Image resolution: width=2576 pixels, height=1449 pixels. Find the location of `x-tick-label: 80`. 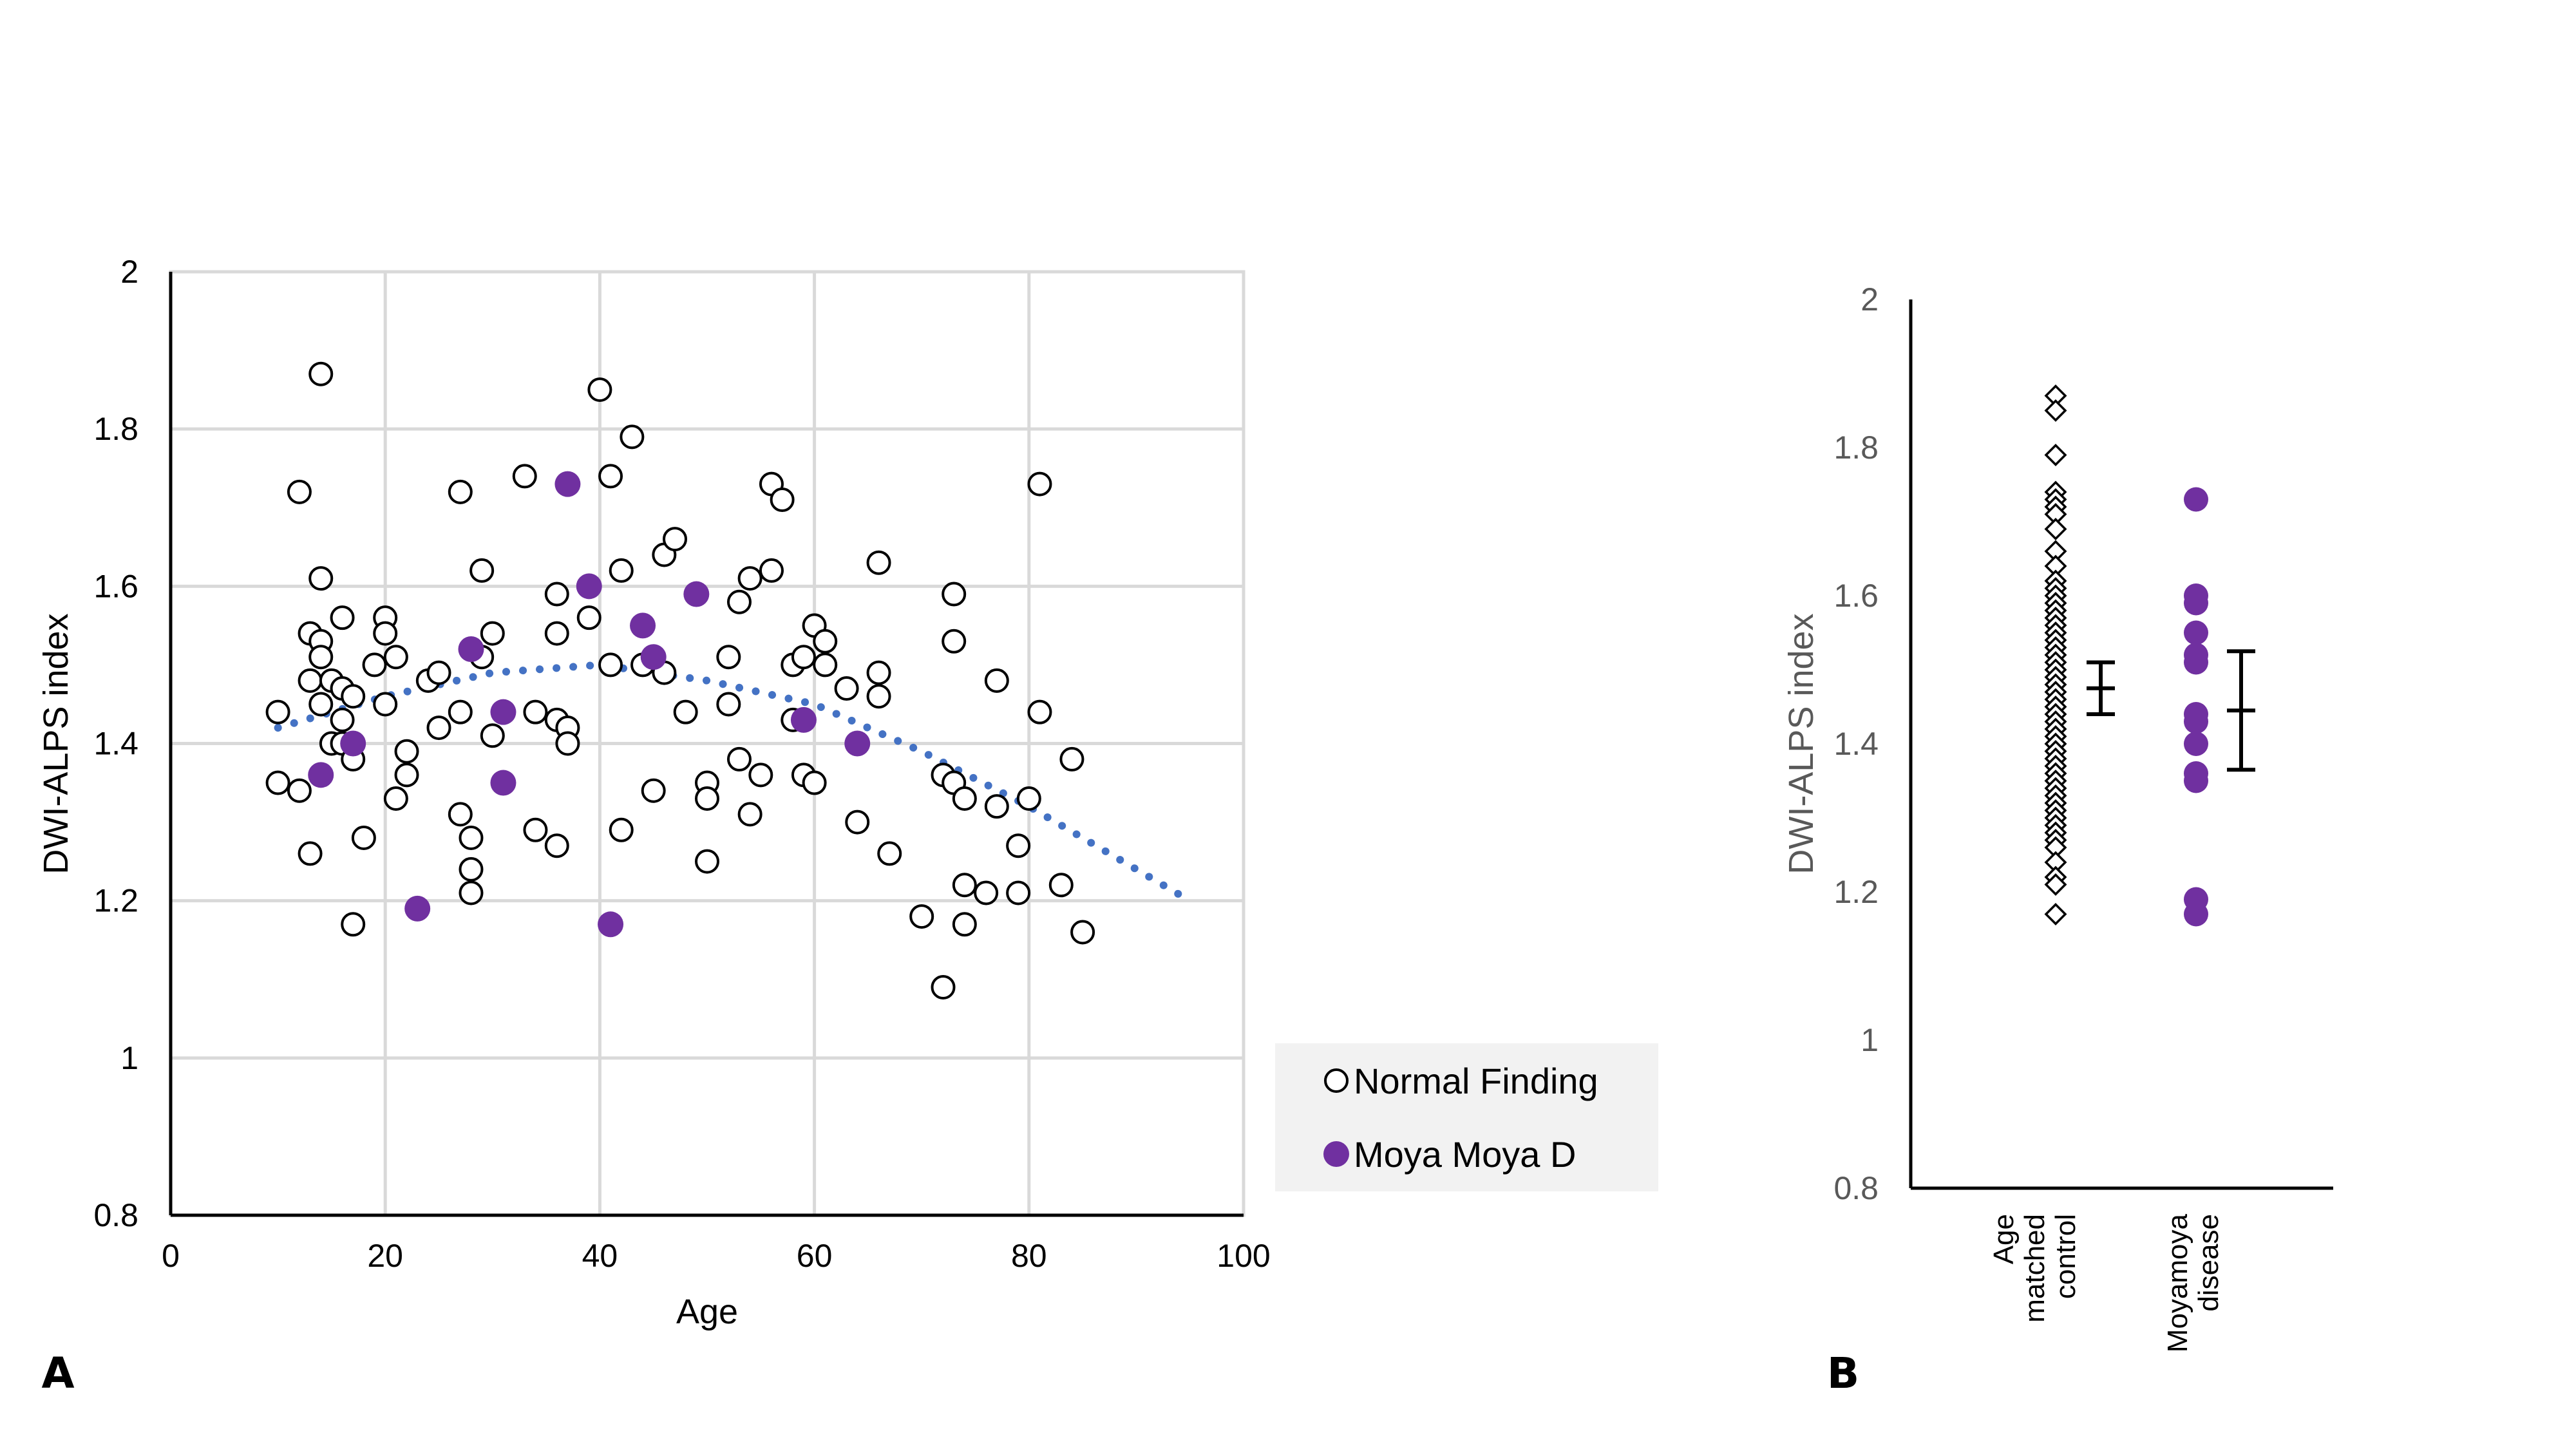

x-tick-label: 80 is located at coordinates (1029, 1256).